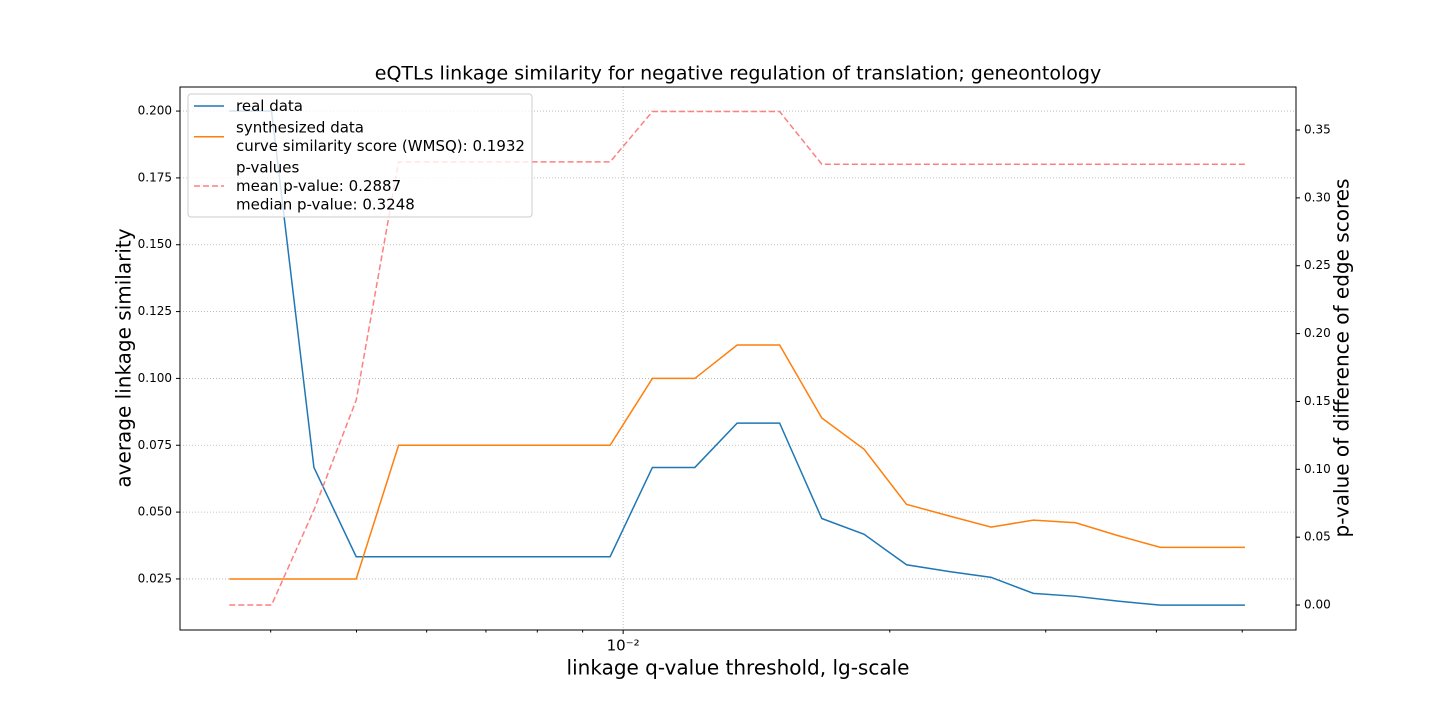 This screenshot has width=1440, height=720. What do you see at coordinates (155, 512) in the screenshot?
I see `y-tick-label: 0.050` at bounding box center [155, 512].